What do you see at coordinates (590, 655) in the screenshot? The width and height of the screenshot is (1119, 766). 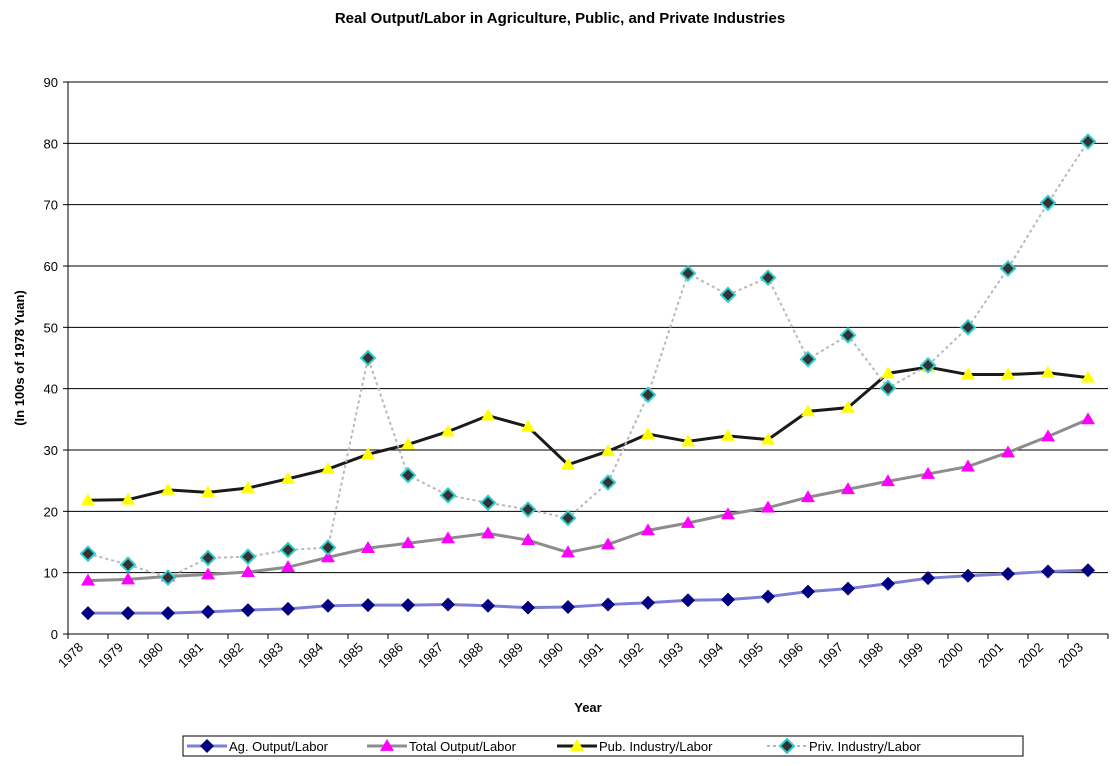 I see `x-tick-label: 1991` at bounding box center [590, 655].